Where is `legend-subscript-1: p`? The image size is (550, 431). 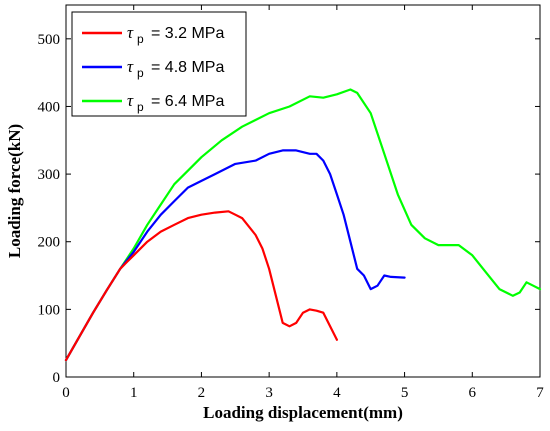
legend-subscript-1: p is located at coordinates (140, 39).